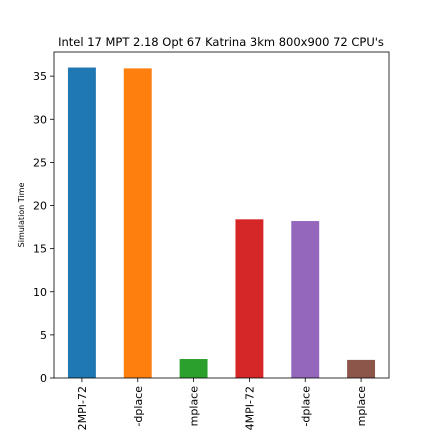  What do you see at coordinates (21, 215) in the screenshot?
I see `y-axis-label: Simulation Time` at bounding box center [21, 215].